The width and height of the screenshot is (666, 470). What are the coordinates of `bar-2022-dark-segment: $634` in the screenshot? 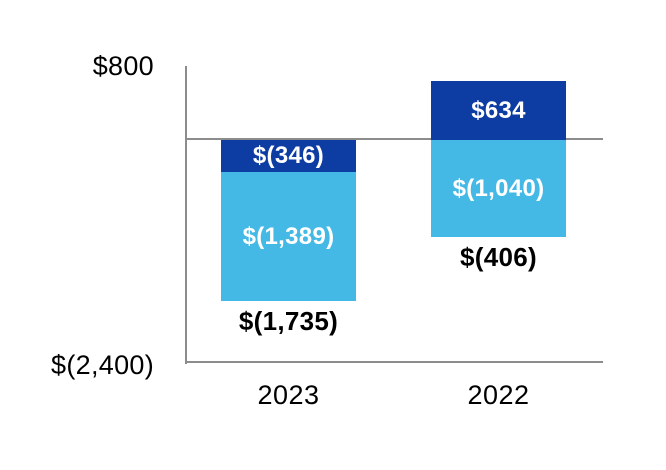 It's located at (498, 110).